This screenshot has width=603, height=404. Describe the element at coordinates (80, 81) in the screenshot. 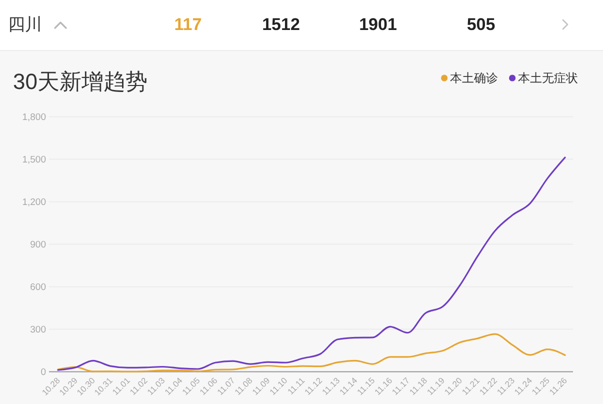

I see `title: 30天新增趋势` at that location.